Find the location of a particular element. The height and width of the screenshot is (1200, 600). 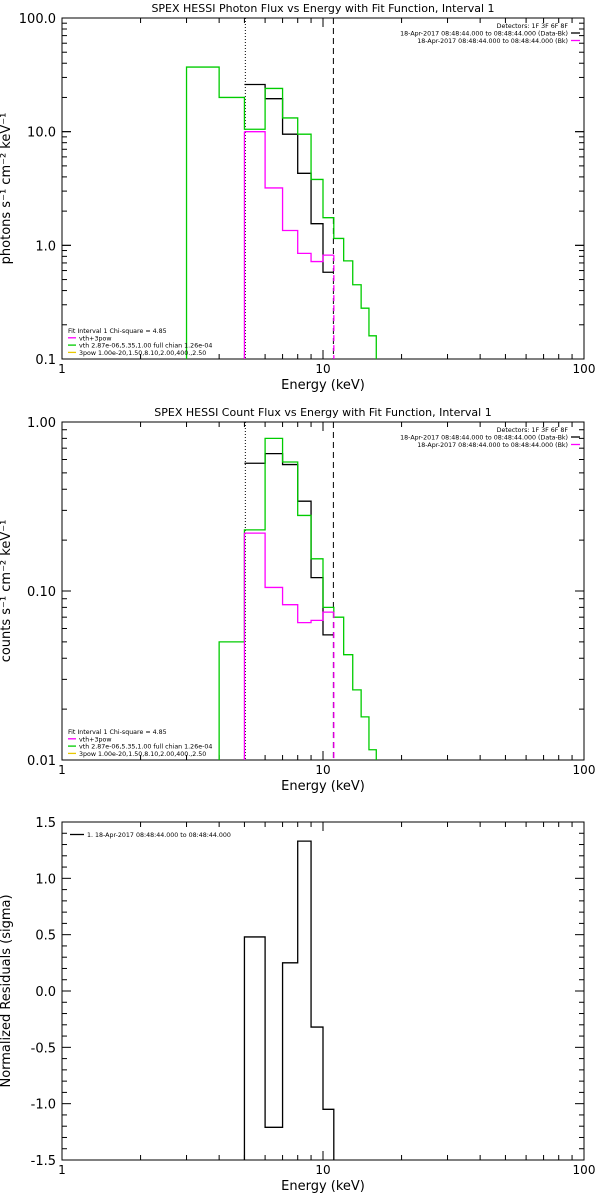

y-tick-label: 0.1 is located at coordinates (45, 360).